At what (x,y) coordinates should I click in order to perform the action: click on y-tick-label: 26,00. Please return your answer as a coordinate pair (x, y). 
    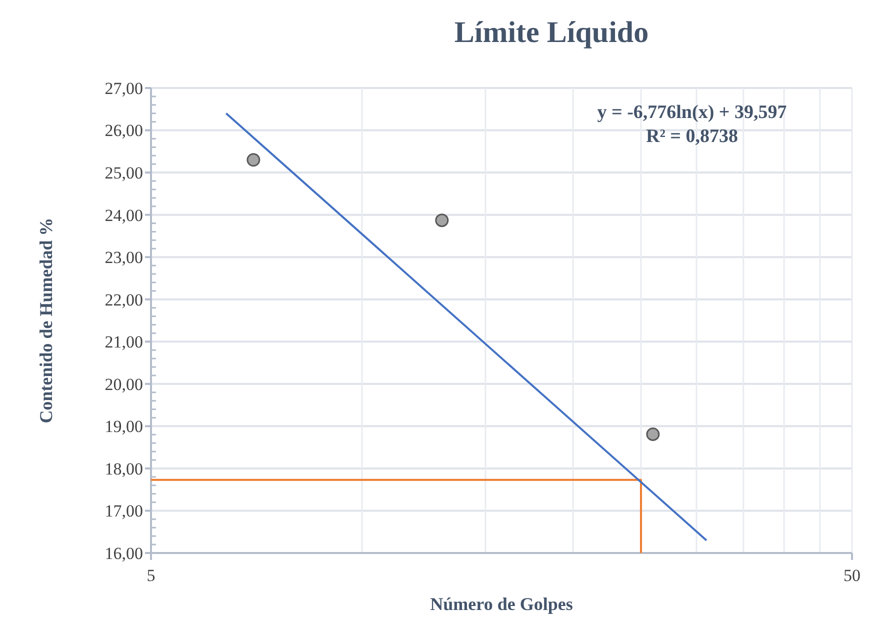
    Looking at the image, I should click on (123, 130).